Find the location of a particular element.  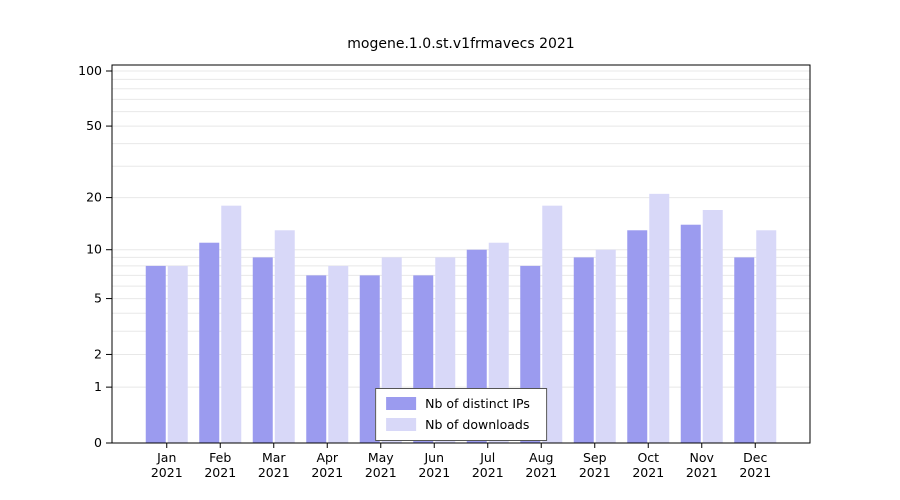

legend-label-distinct-ips: Nb of distinct IPs is located at coordinates (477, 403).